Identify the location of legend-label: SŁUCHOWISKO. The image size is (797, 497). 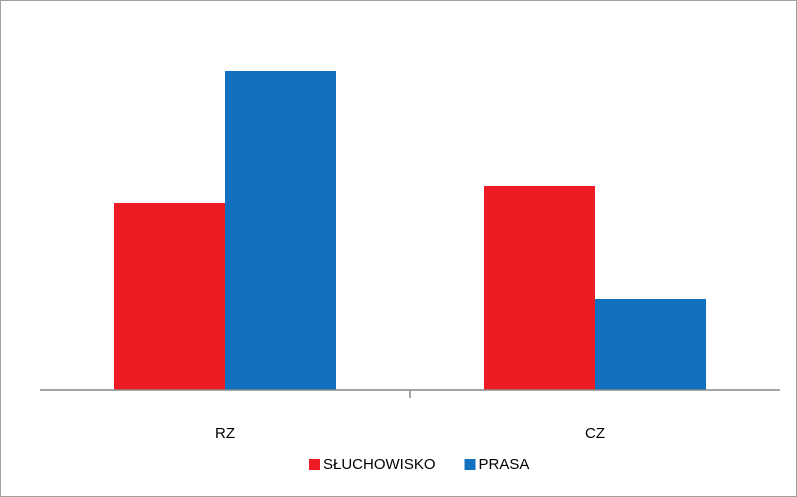
(379, 464).